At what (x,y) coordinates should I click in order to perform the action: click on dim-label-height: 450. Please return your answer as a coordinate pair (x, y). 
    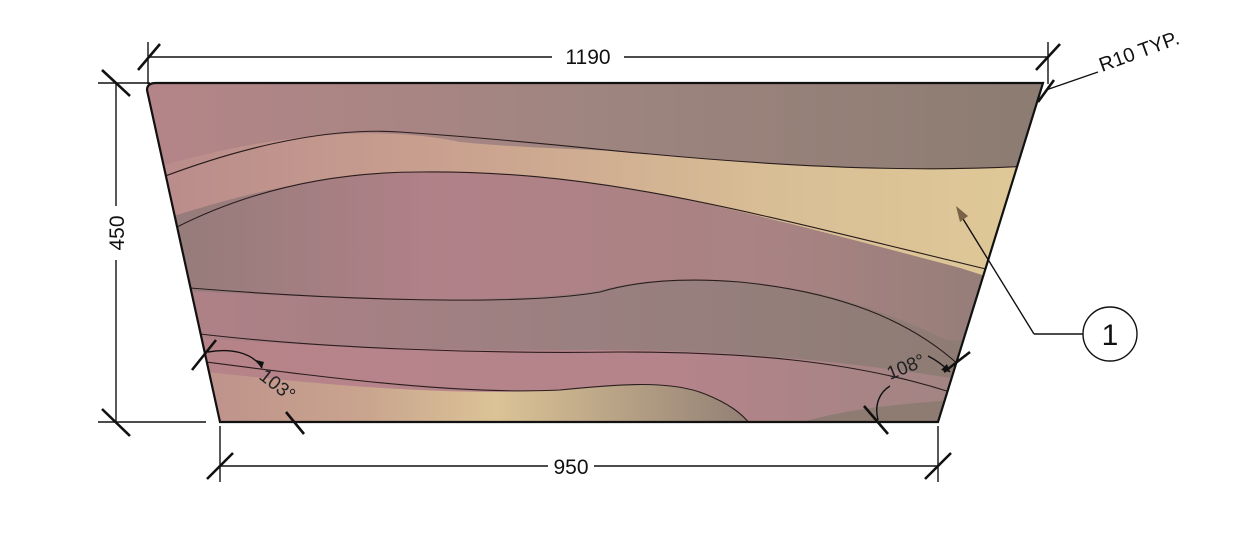
    Looking at the image, I should click on (117, 232).